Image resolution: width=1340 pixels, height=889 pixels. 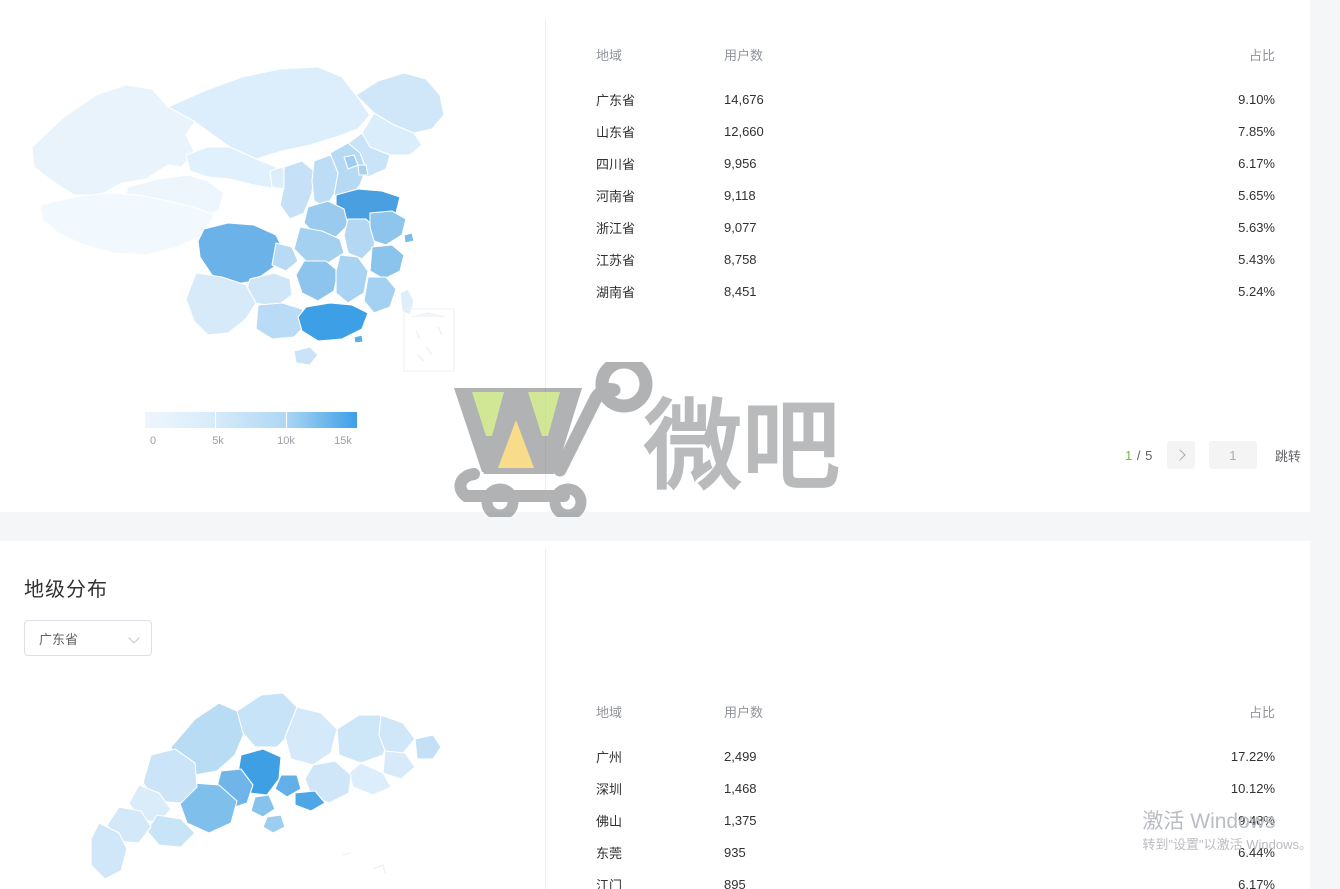 I want to click on province-jiangsu, so click(x=388, y=228).